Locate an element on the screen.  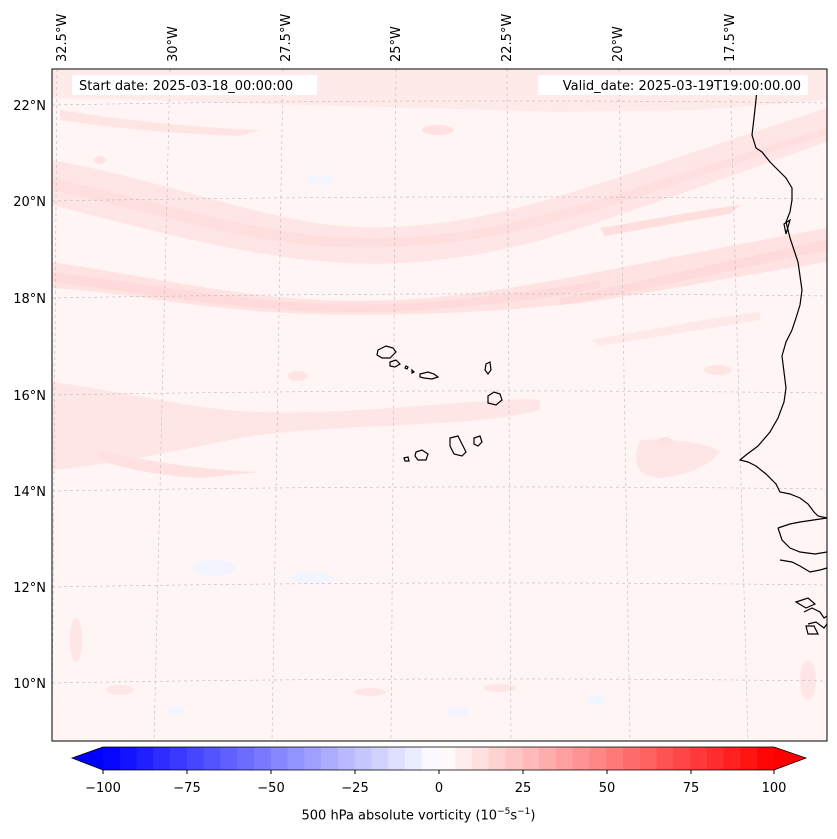
valid-date-text: Valid_date: 2025-03-19T19:00:00.00 is located at coordinates (682, 86).